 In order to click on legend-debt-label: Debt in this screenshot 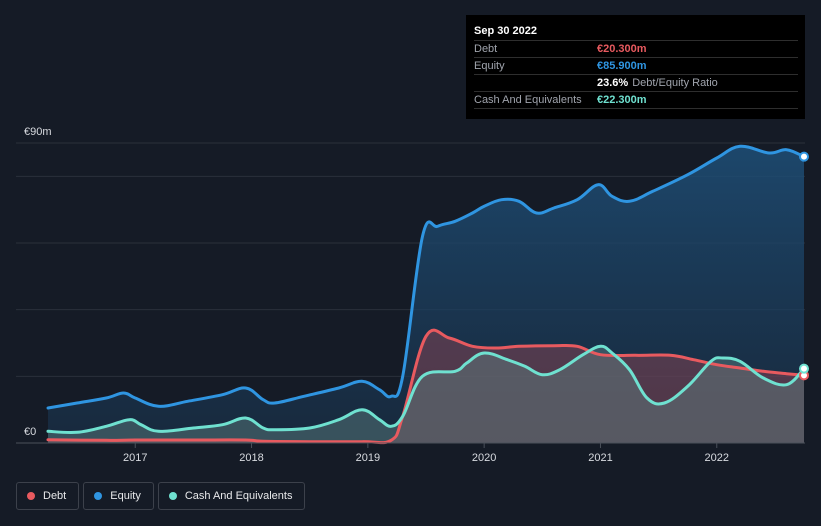, I will do `click(55, 496)`.